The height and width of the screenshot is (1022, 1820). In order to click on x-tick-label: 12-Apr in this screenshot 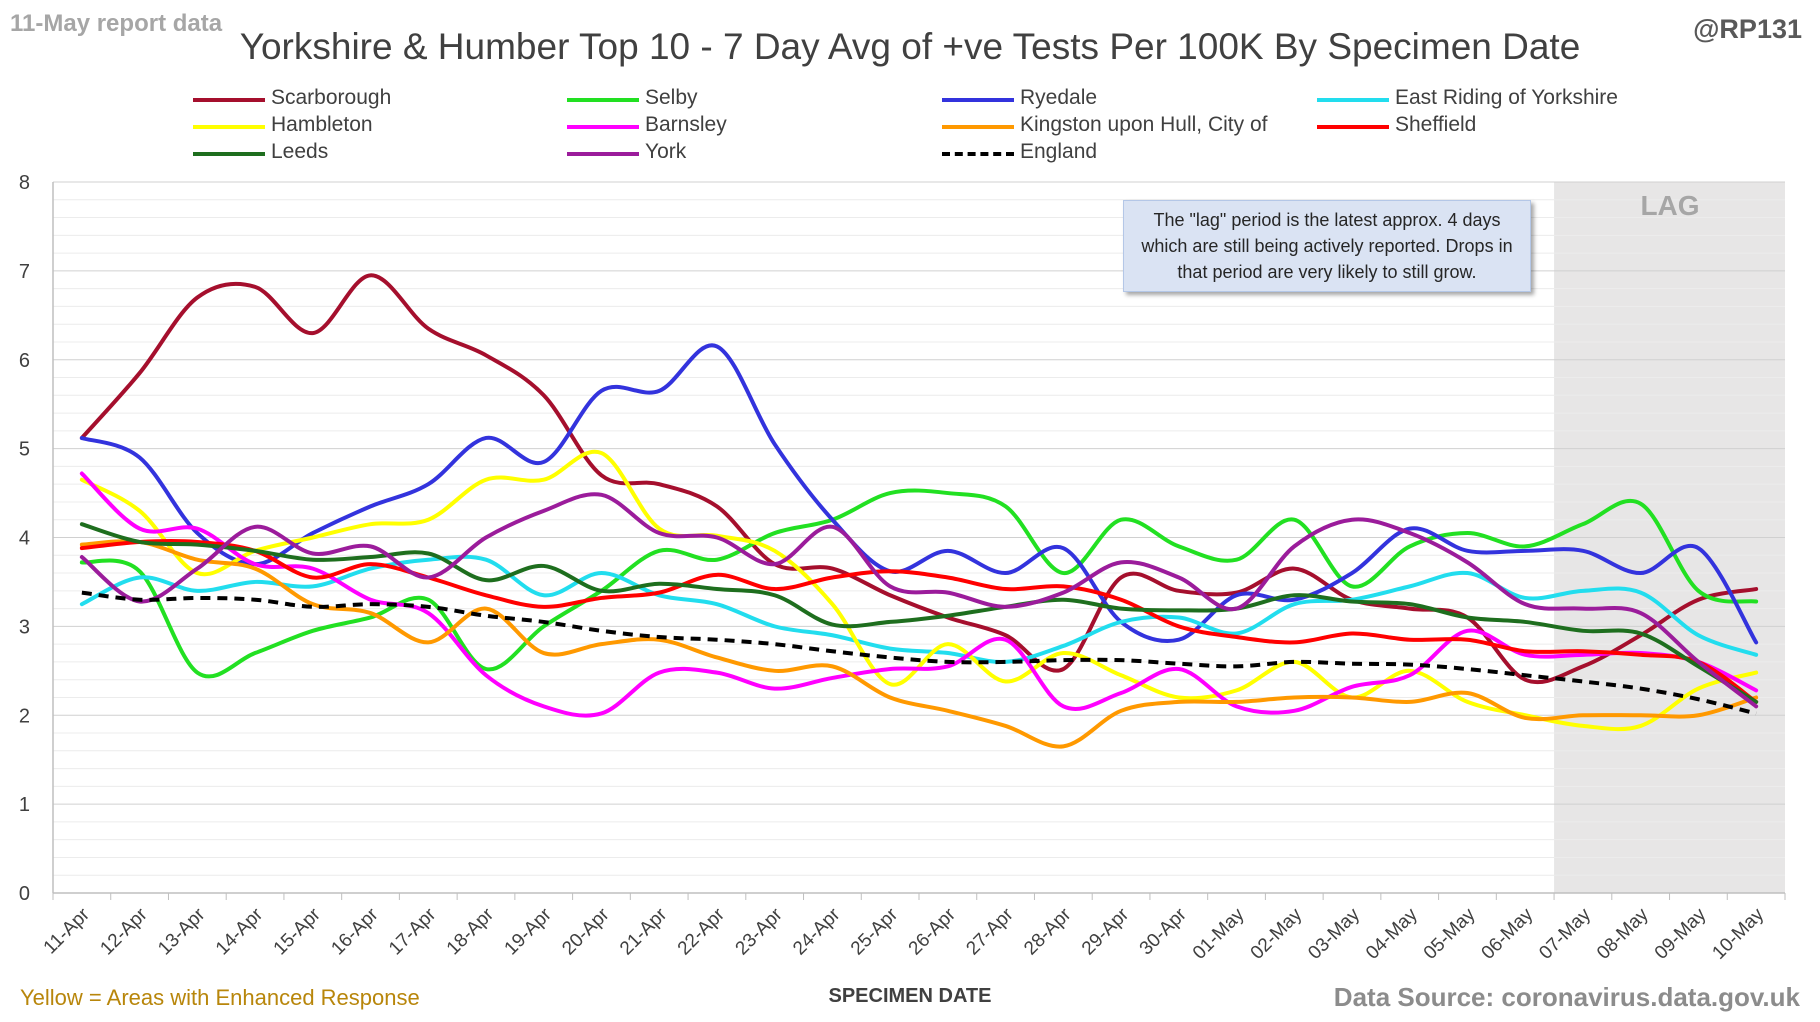, I will do `click(124, 932)`.